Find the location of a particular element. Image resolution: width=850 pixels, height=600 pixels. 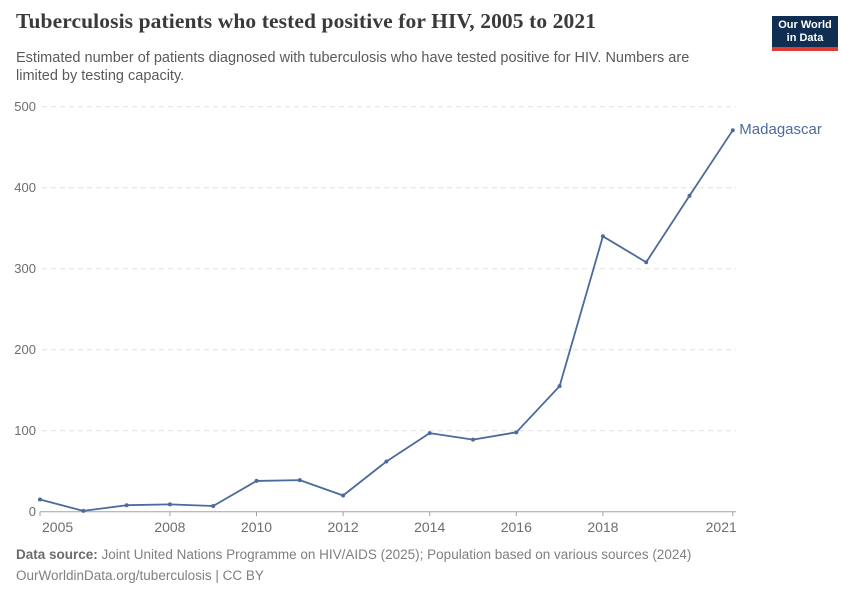

owid-logo-line2: in Data is located at coordinates (805, 38).